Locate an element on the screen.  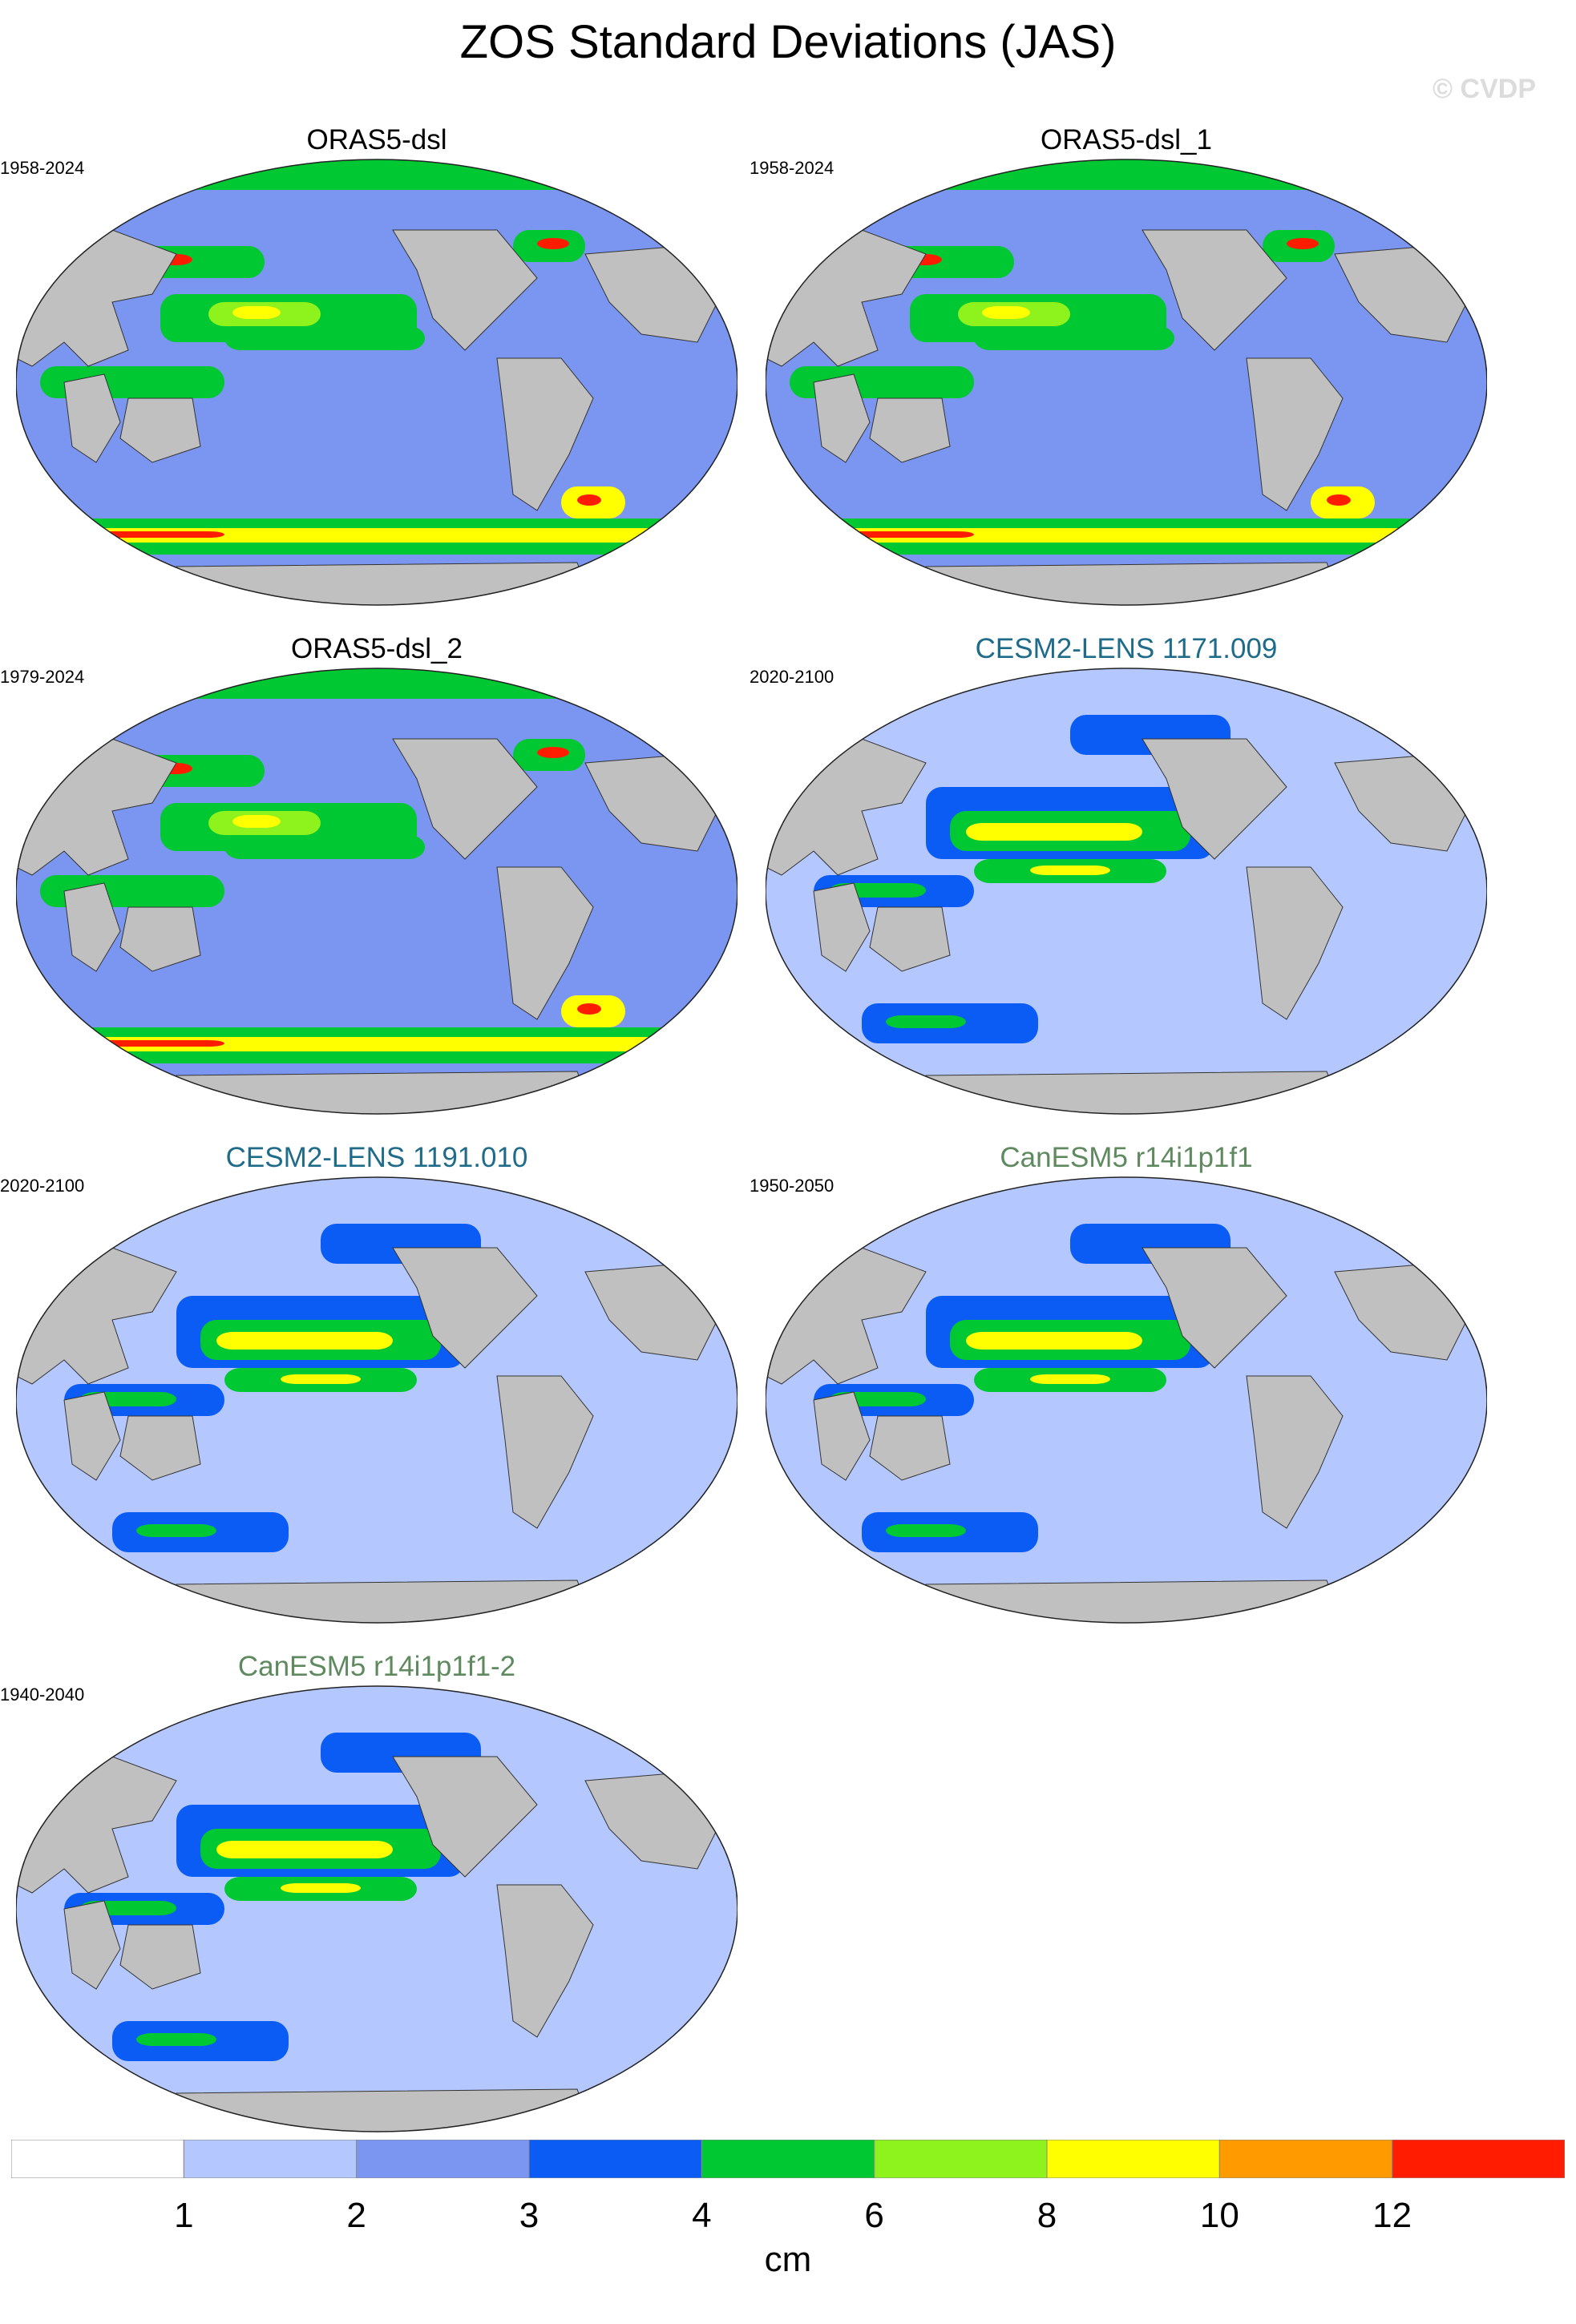
map-panel-oras5-dsl: ORAS5-dsl 1958-2024 is located at coordinates (377, 372).